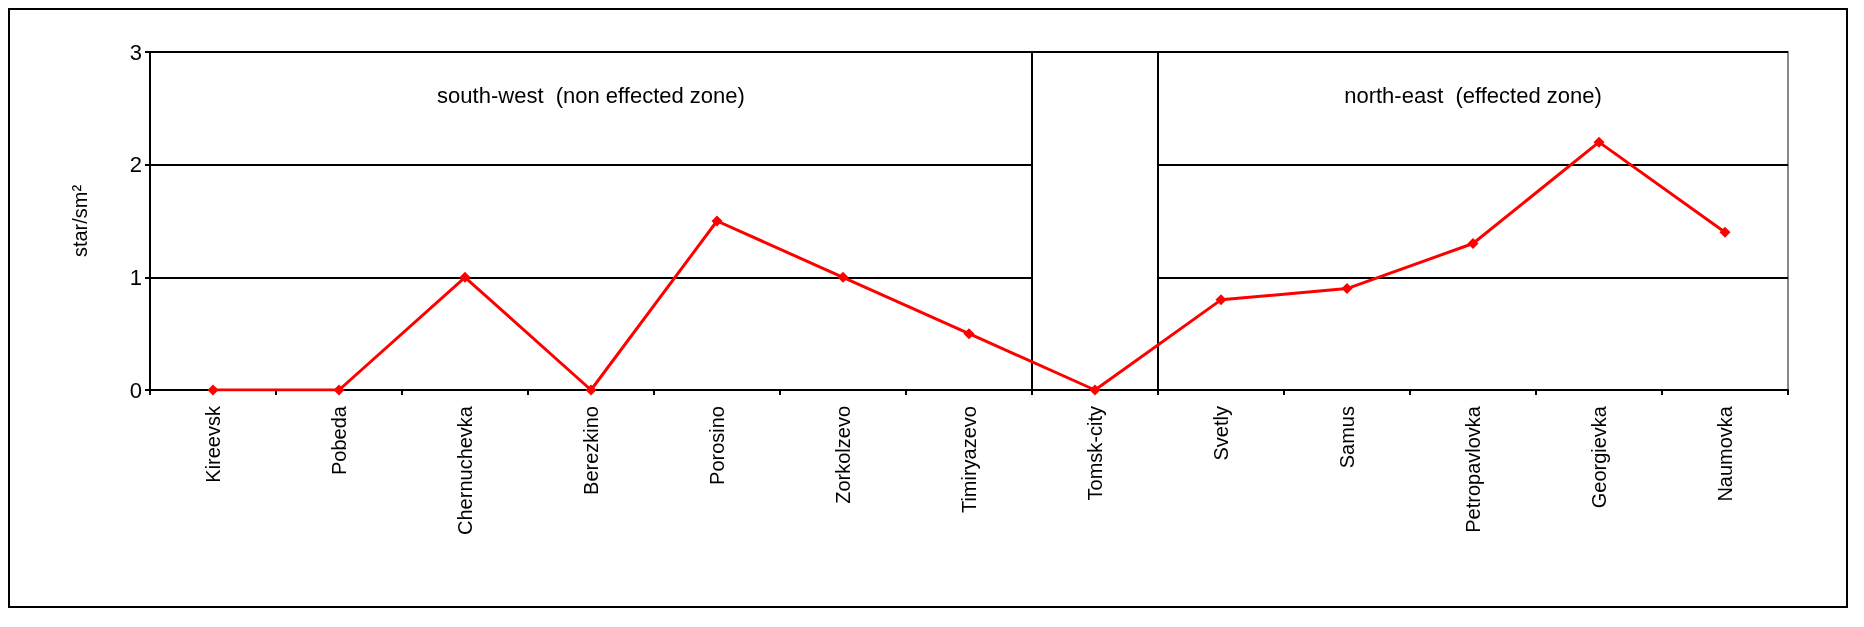 The height and width of the screenshot is (627, 1864). Describe the element at coordinates (135, 277) in the screenshot. I see `y-tick-label: 1` at that location.